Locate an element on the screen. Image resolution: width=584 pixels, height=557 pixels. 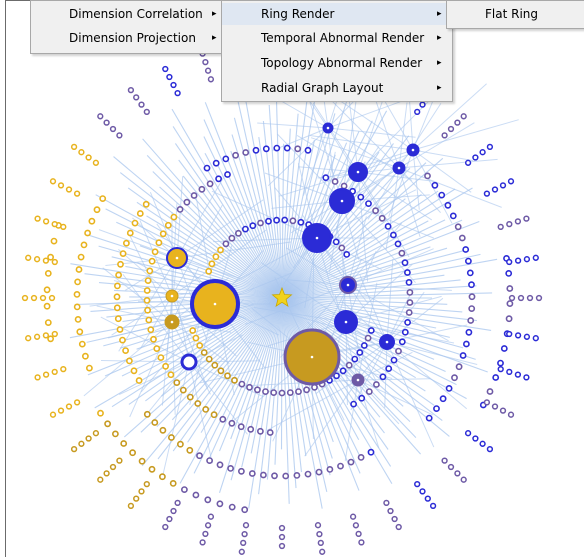
menu-item-ring-render: Ring Render ▸ is located at coordinates (337, 14).